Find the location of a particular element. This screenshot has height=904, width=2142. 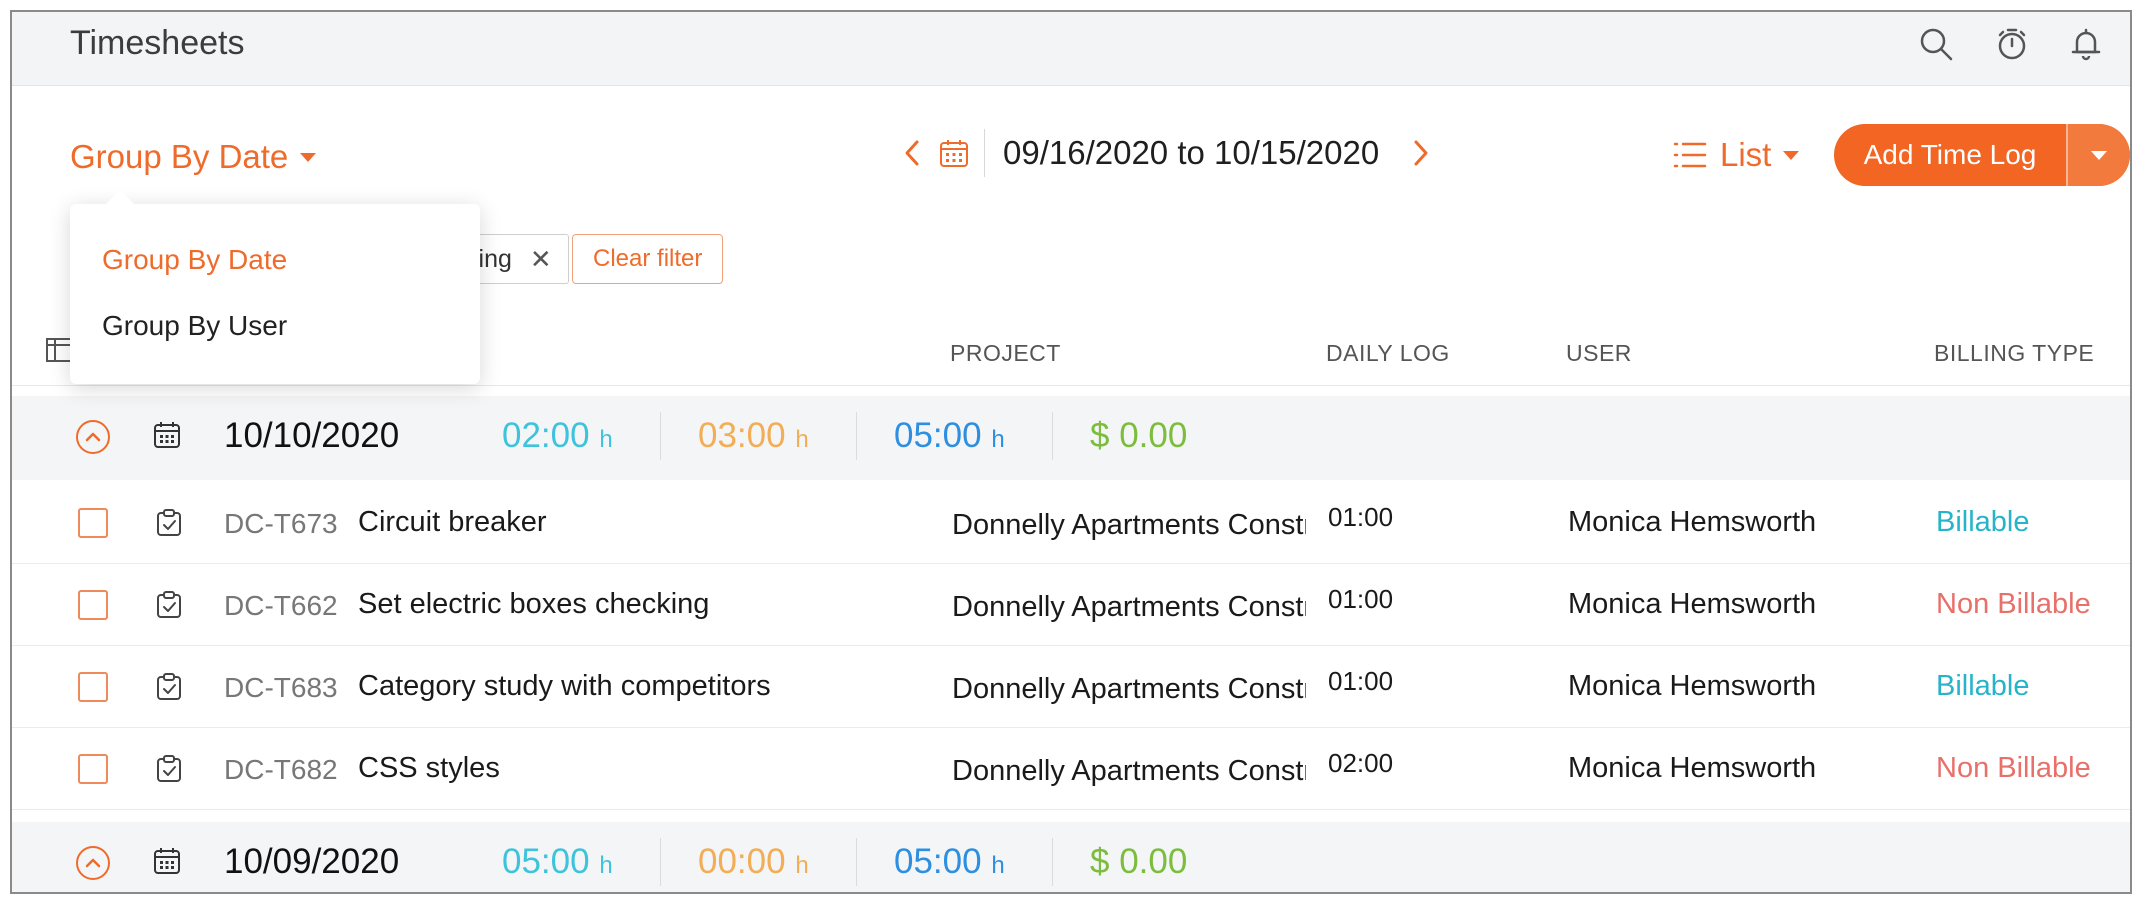

add-time-log-button: Add Time Log is located at coordinates (1950, 154).